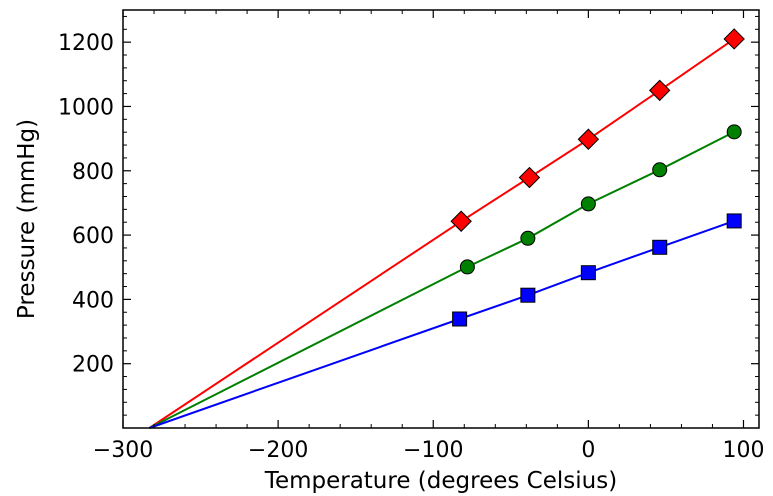 The image size is (773, 496). Describe the element at coordinates (86, 204) in the screenshot. I see `y-tick-labels: 200 400 600 800 1000 1200` at that location.